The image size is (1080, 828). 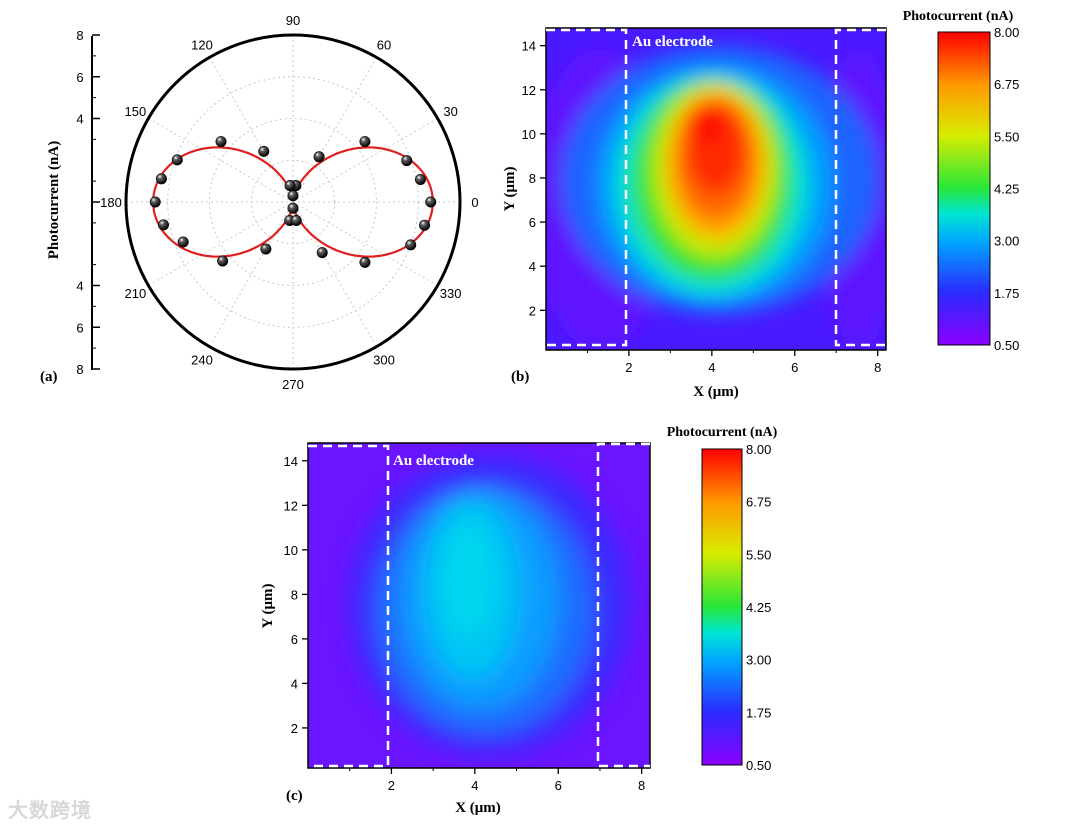 I want to click on polar-grid, so click(x=293, y=202).